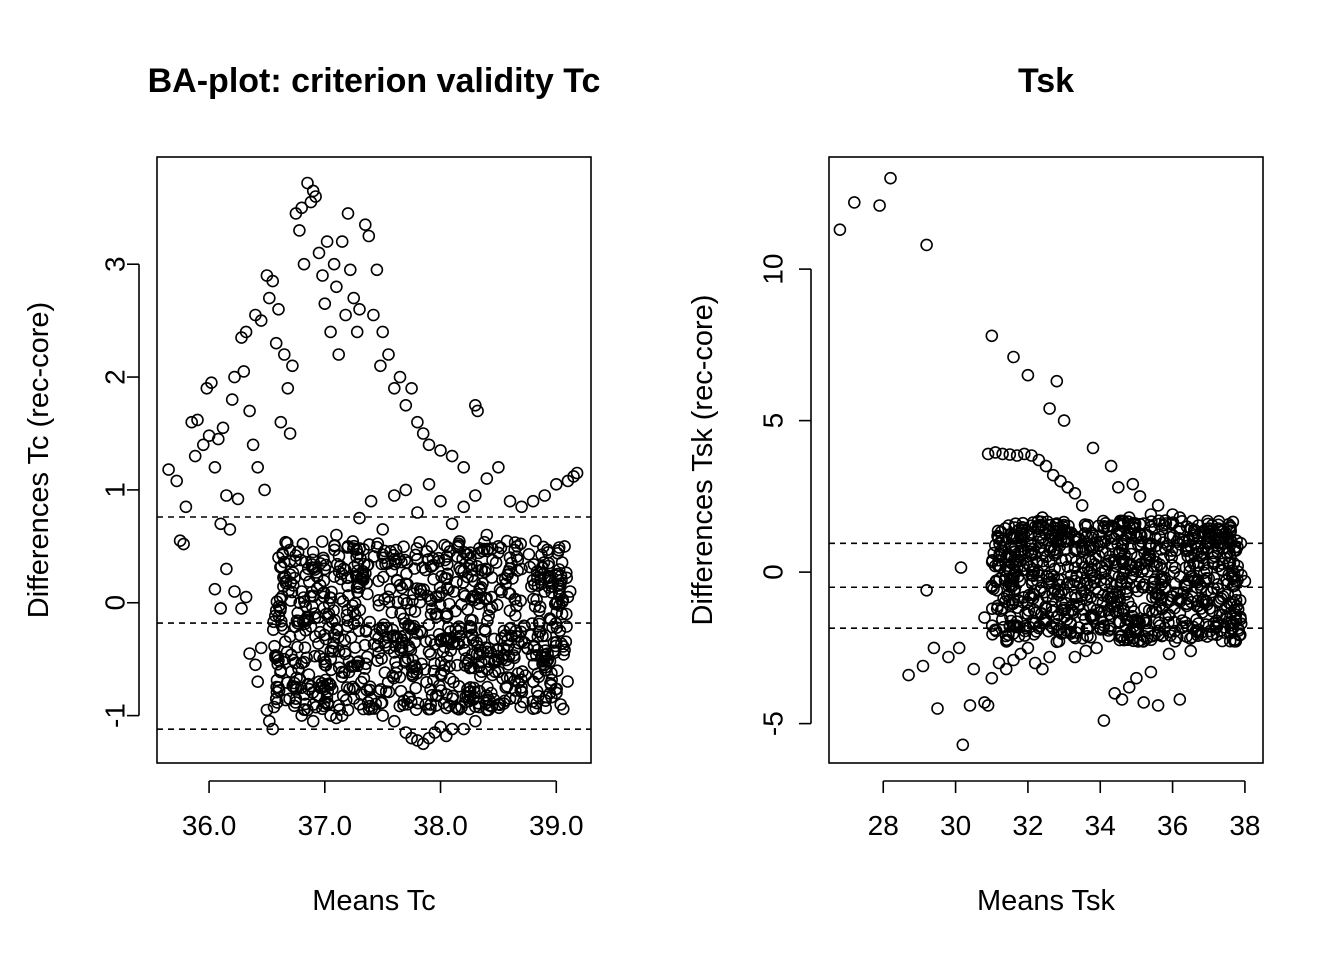 This screenshot has height=965, width=1344. Describe the element at coordinates (440, 825) in the screenshot. I see `panel-1-x-tick-label-2: 38.0` at that location.